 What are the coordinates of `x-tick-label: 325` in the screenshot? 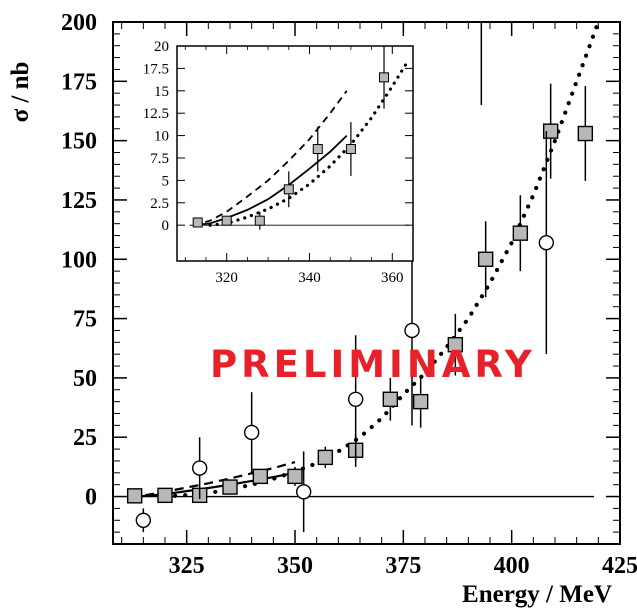 It's located at (187, 566).